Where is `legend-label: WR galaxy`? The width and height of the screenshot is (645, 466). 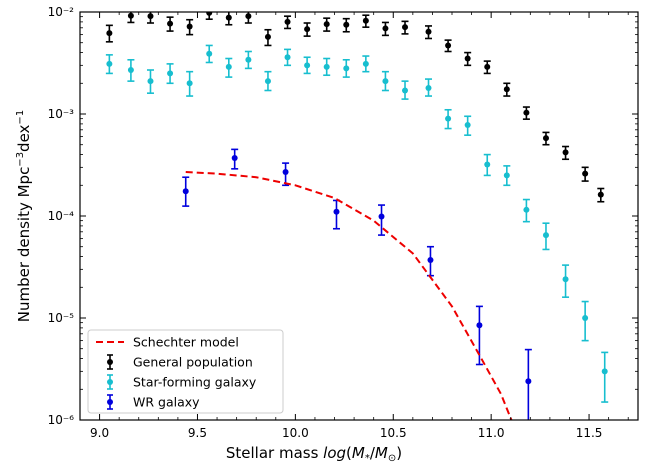
legend-label: WR galaxy is located at coordinates (166, 402).